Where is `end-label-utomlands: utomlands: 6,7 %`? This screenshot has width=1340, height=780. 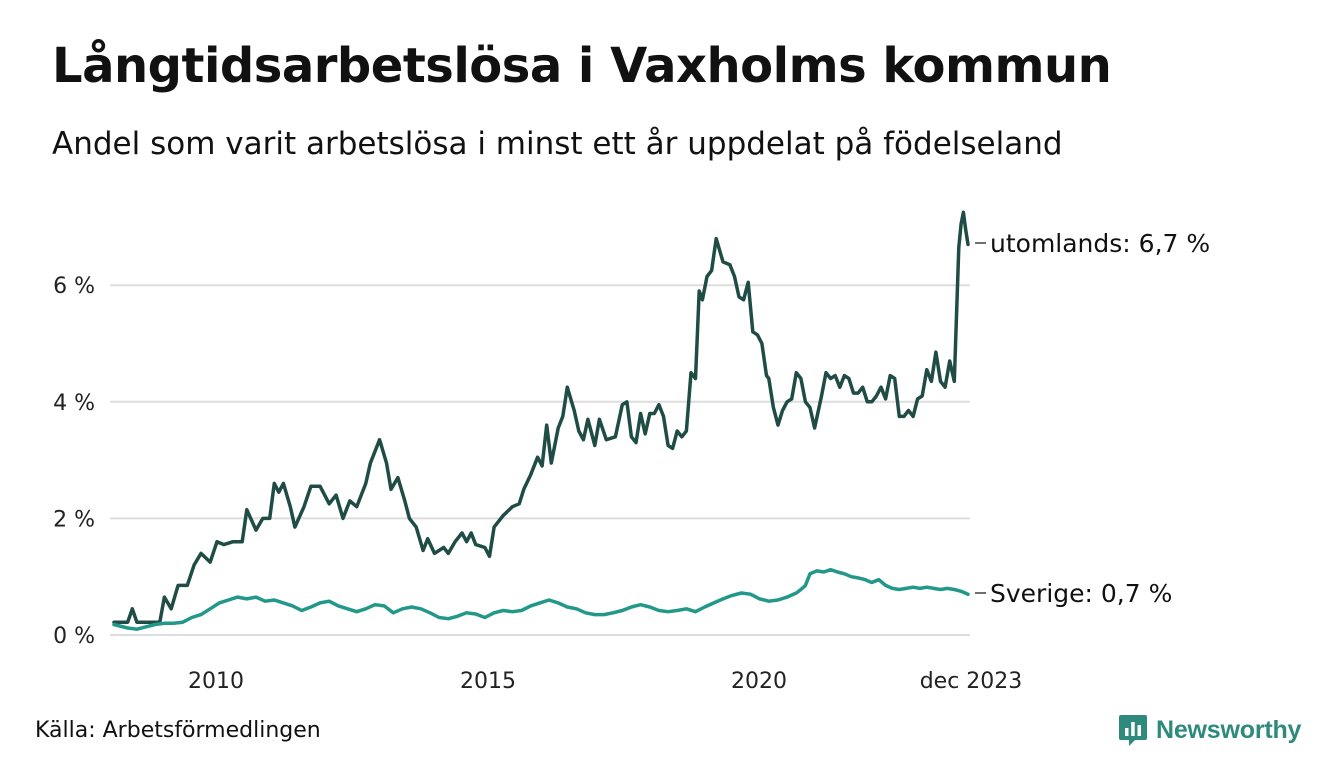 end-label-utomlands: utomlands: 6,7 % is located at coordinates (1100, 243).